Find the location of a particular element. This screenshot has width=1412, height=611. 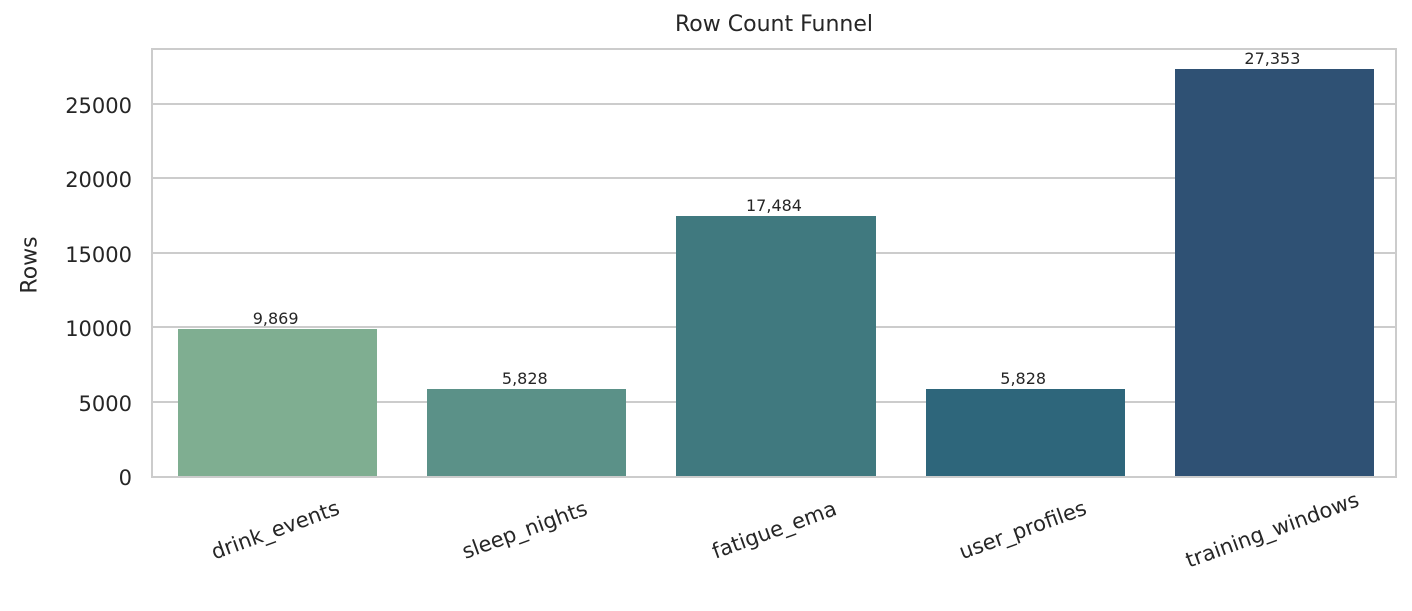

bar-training-windows is located at coordinates (1274, 272).